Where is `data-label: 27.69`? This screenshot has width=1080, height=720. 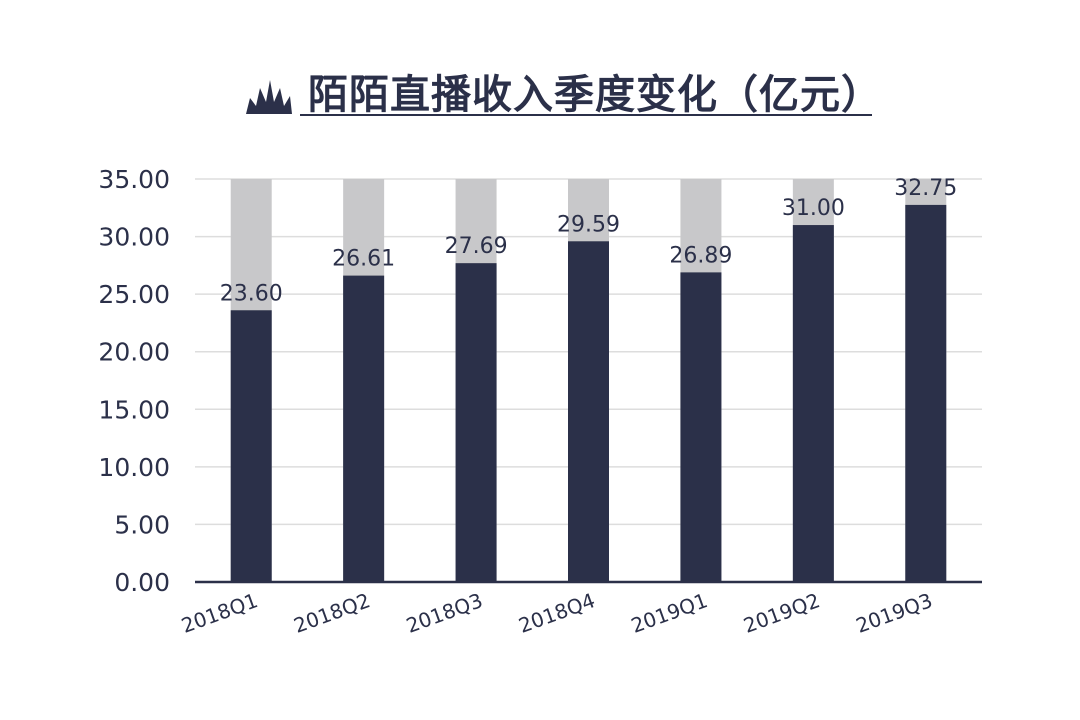 data-label: 27.69 is located at coordinates (476, 246).